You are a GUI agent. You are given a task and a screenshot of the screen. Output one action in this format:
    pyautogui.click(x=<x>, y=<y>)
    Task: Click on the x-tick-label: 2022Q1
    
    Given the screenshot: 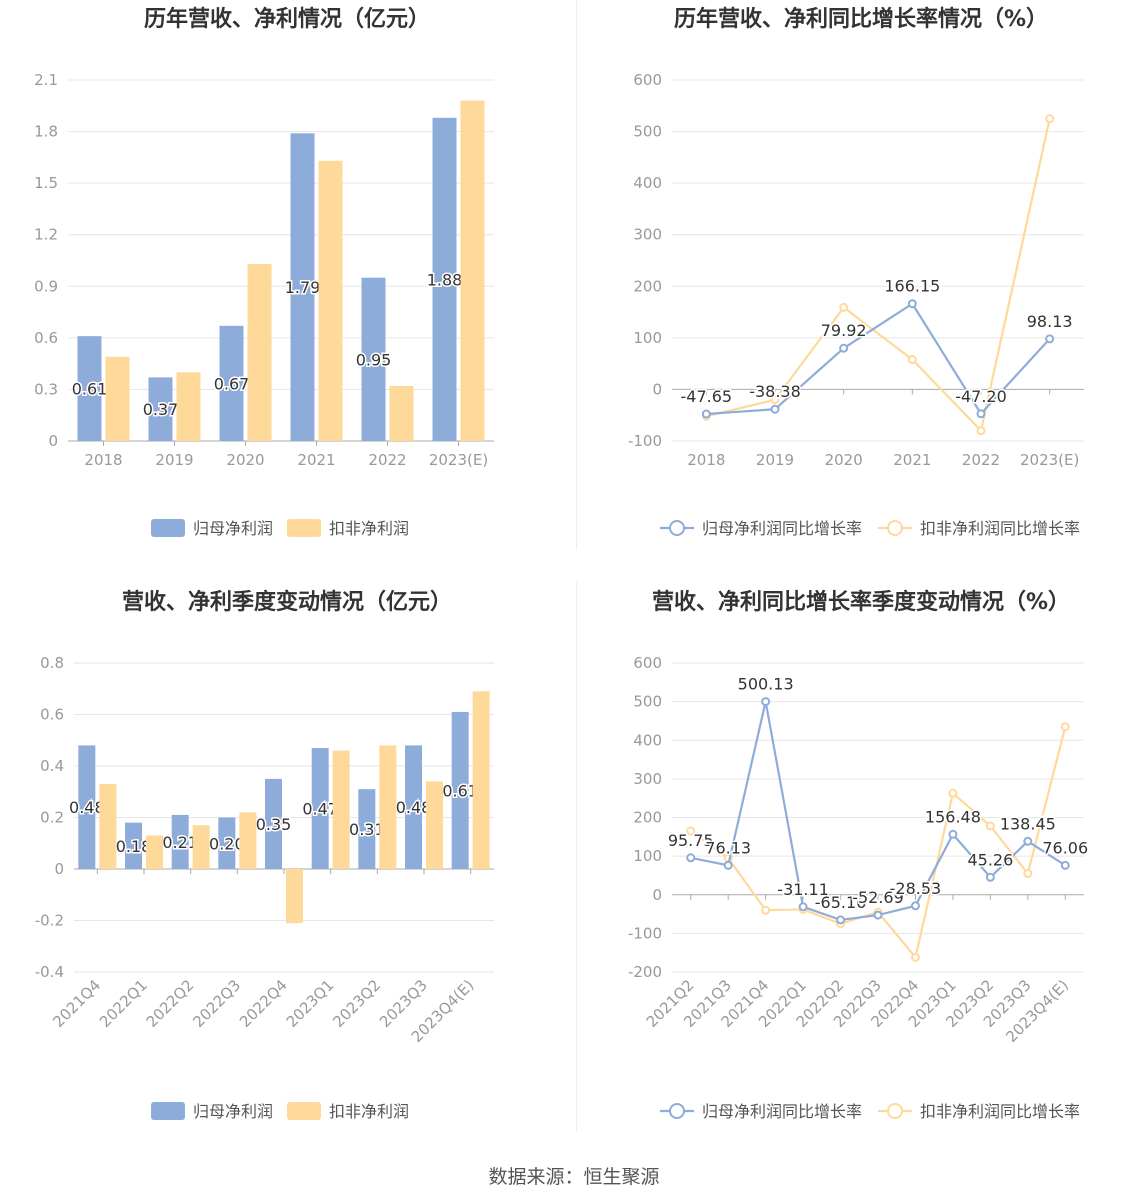 What is the action you would take?
    pyautogui.click(x=123, y=1003)
    